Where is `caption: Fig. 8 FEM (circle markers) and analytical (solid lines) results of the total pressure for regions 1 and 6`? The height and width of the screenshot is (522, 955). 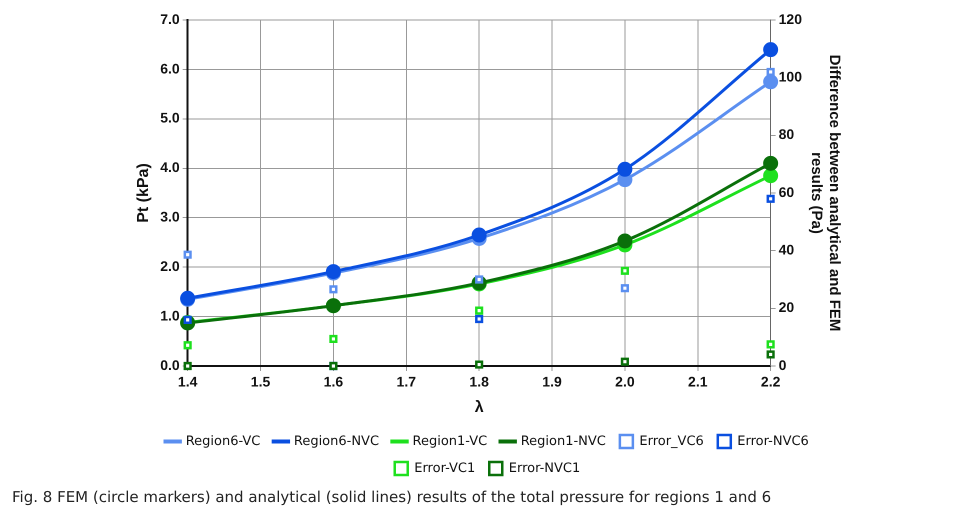
caption: Fig. 8 FEM (circle markers) and analytical (solid lines) results of the total pressure for regions 1 and 6 is located at coordinates (392, 497).